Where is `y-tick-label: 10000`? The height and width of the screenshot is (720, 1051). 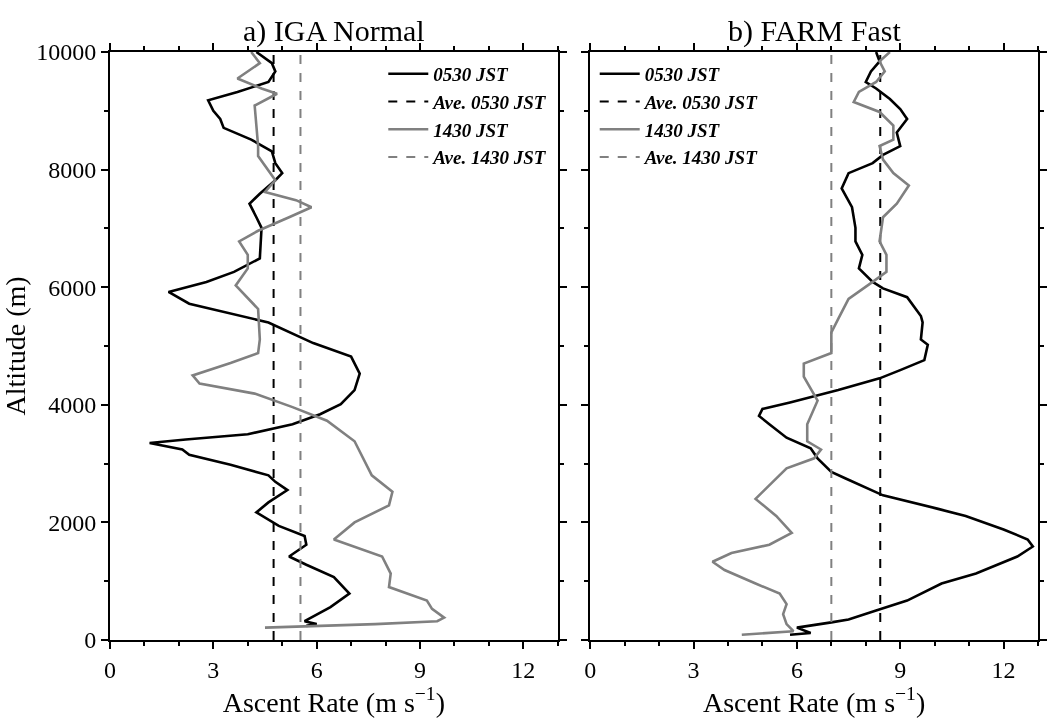 y-tick-label: 10000 is located at coordinates (66, 52).